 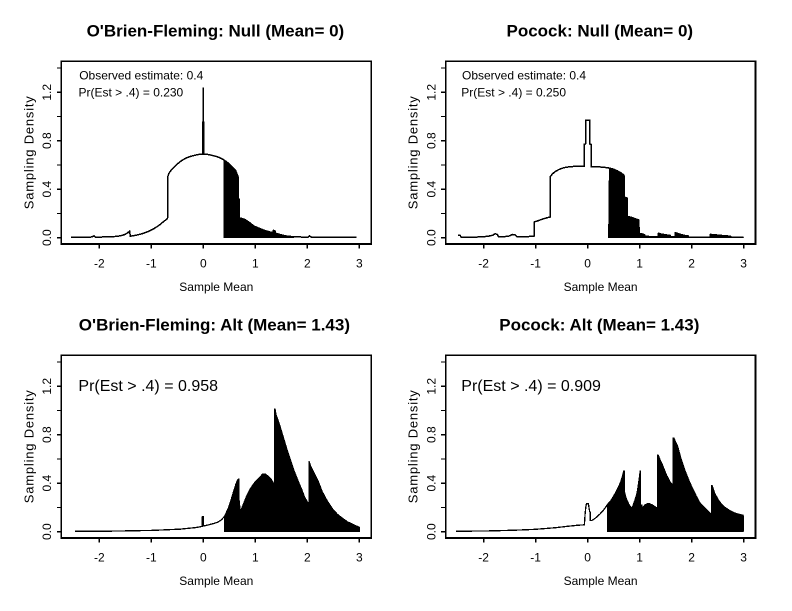 I want to click on svg-text:O'Brien-Fleming: Alt (Mean= 1.: O'Brien-Fleming: Alt (Mean= 1.43), so click(x=214, y=325).